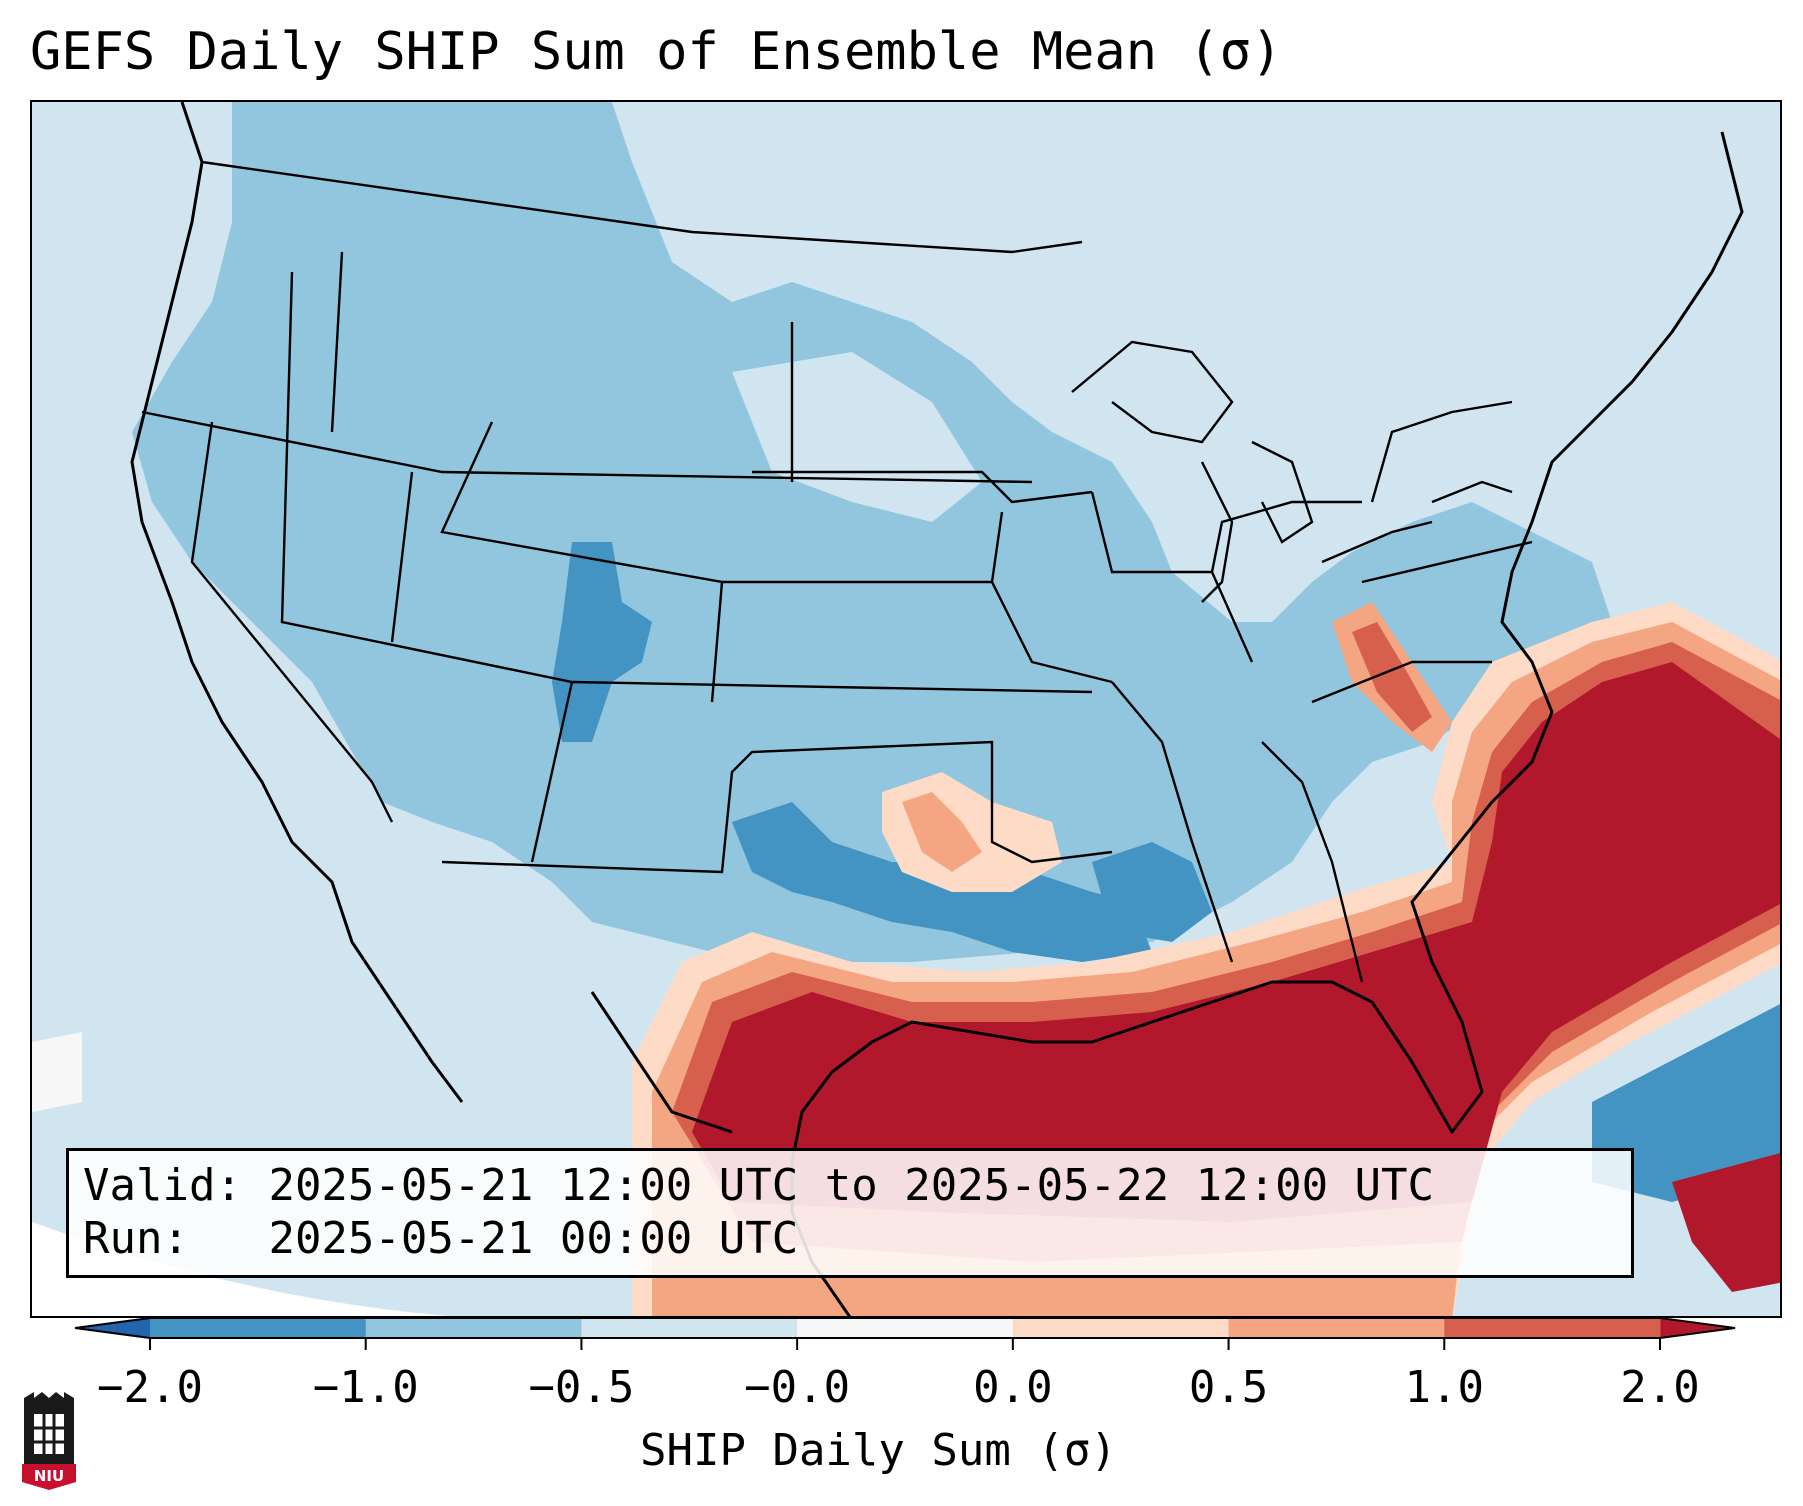 Image resolution: width=1803 pixels, height=1506 pixels. I want to click on colorbar-tick-label: 1.0, so click(1444, 1387).